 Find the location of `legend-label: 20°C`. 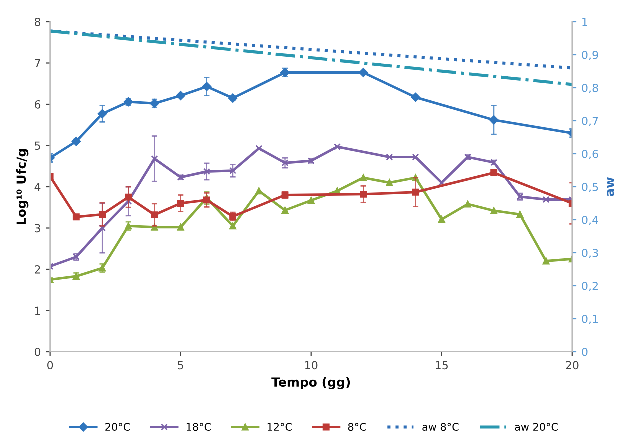

legend-label: 20°C is located at coordinates (118, 427).